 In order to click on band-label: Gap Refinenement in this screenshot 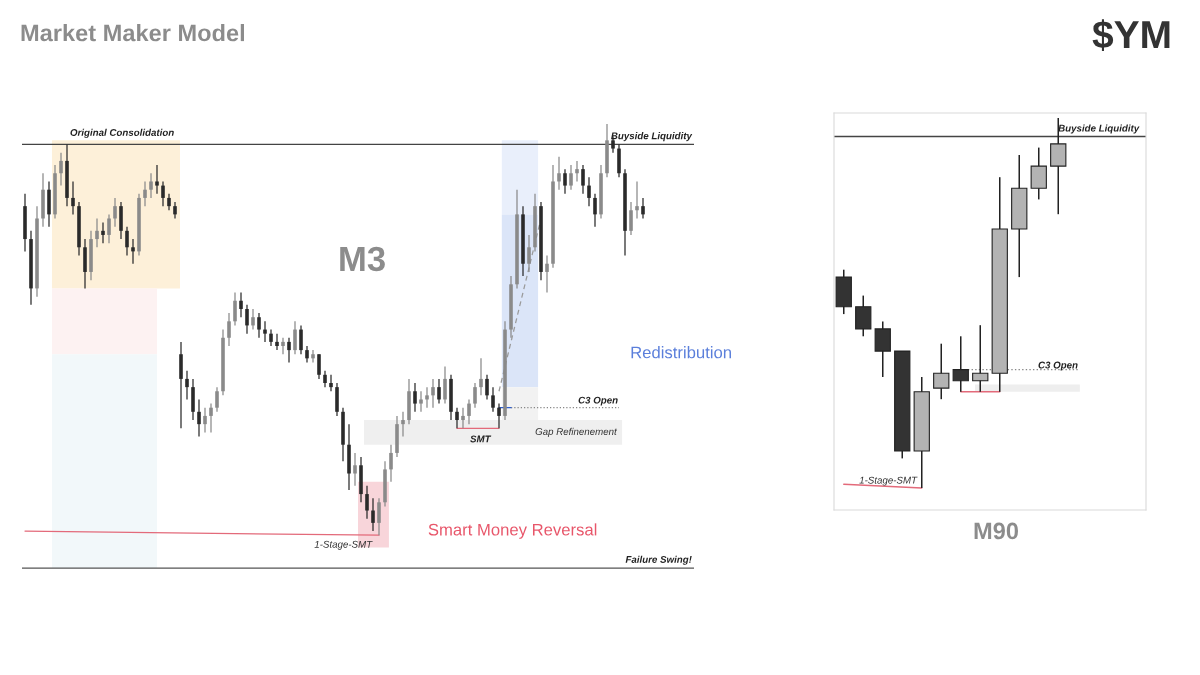, I will do `click(576, 432)`.